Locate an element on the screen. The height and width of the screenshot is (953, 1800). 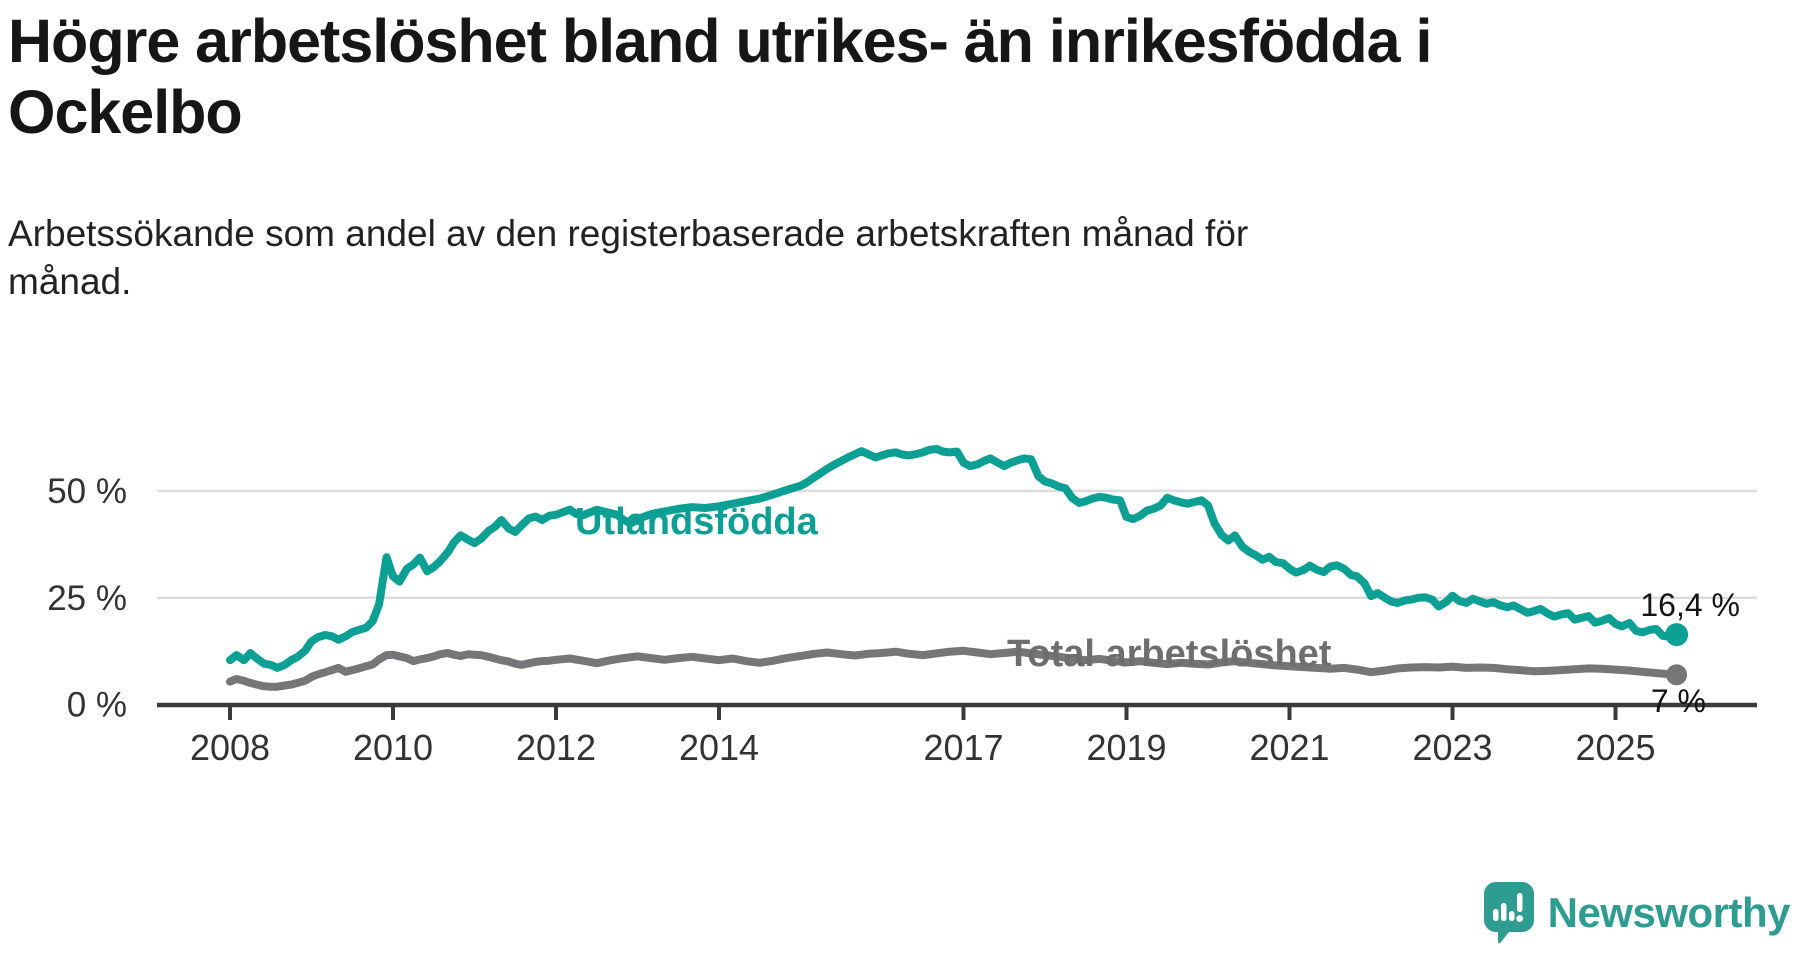
x-tick-label-2008: 2008 is located at coordinates (230, 747).